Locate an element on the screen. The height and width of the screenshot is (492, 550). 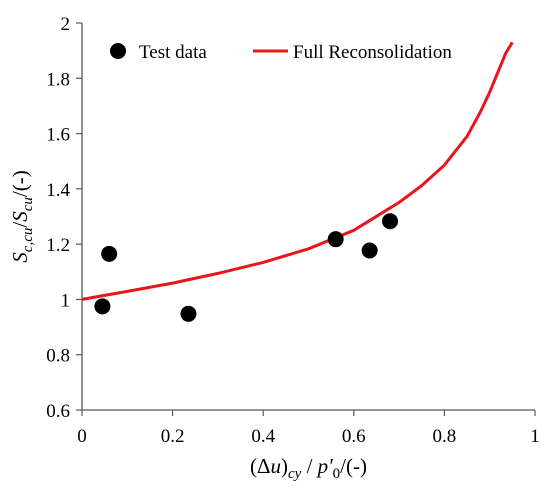
x-tick-label: 0.8 is located at coordinates (445, 436).